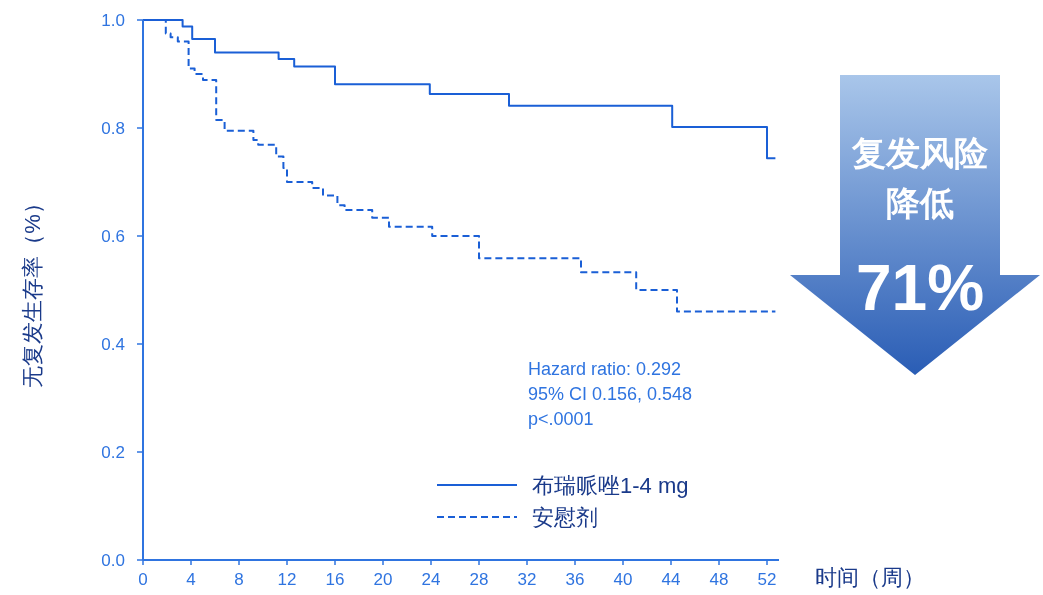  Describe the element at coordinates (920, 288) in the screenshot. I see `text: 71%` at that location.